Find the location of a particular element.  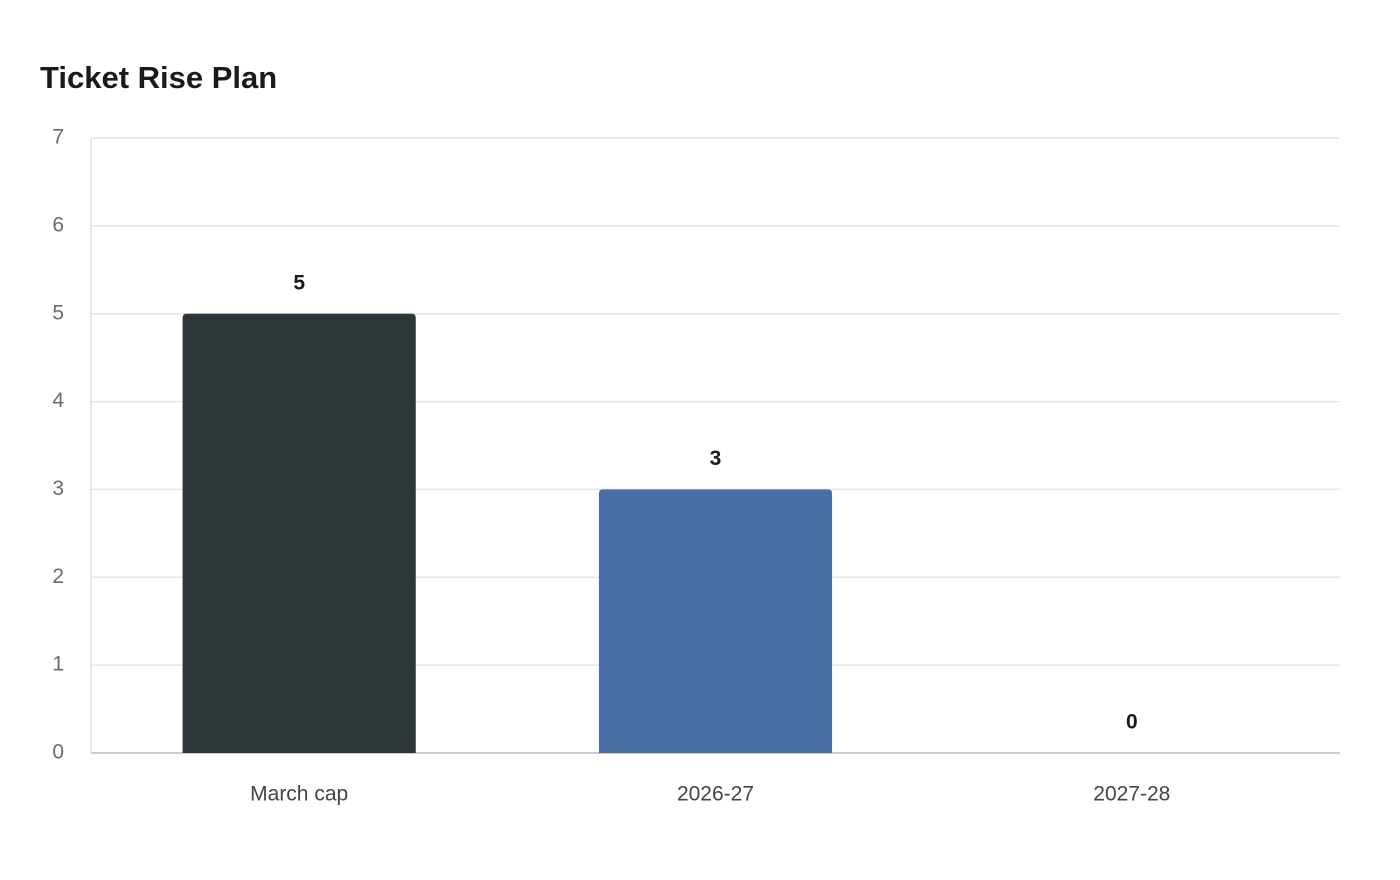

value-label: 5 is located at coordinates (299, 282).